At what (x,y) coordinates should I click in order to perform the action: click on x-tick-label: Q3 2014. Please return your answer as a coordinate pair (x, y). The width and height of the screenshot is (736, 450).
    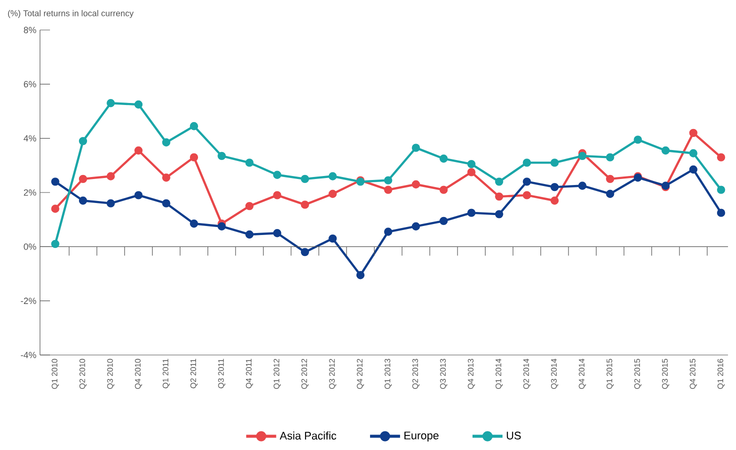
    Looking at the image, I should click on (554, 373).